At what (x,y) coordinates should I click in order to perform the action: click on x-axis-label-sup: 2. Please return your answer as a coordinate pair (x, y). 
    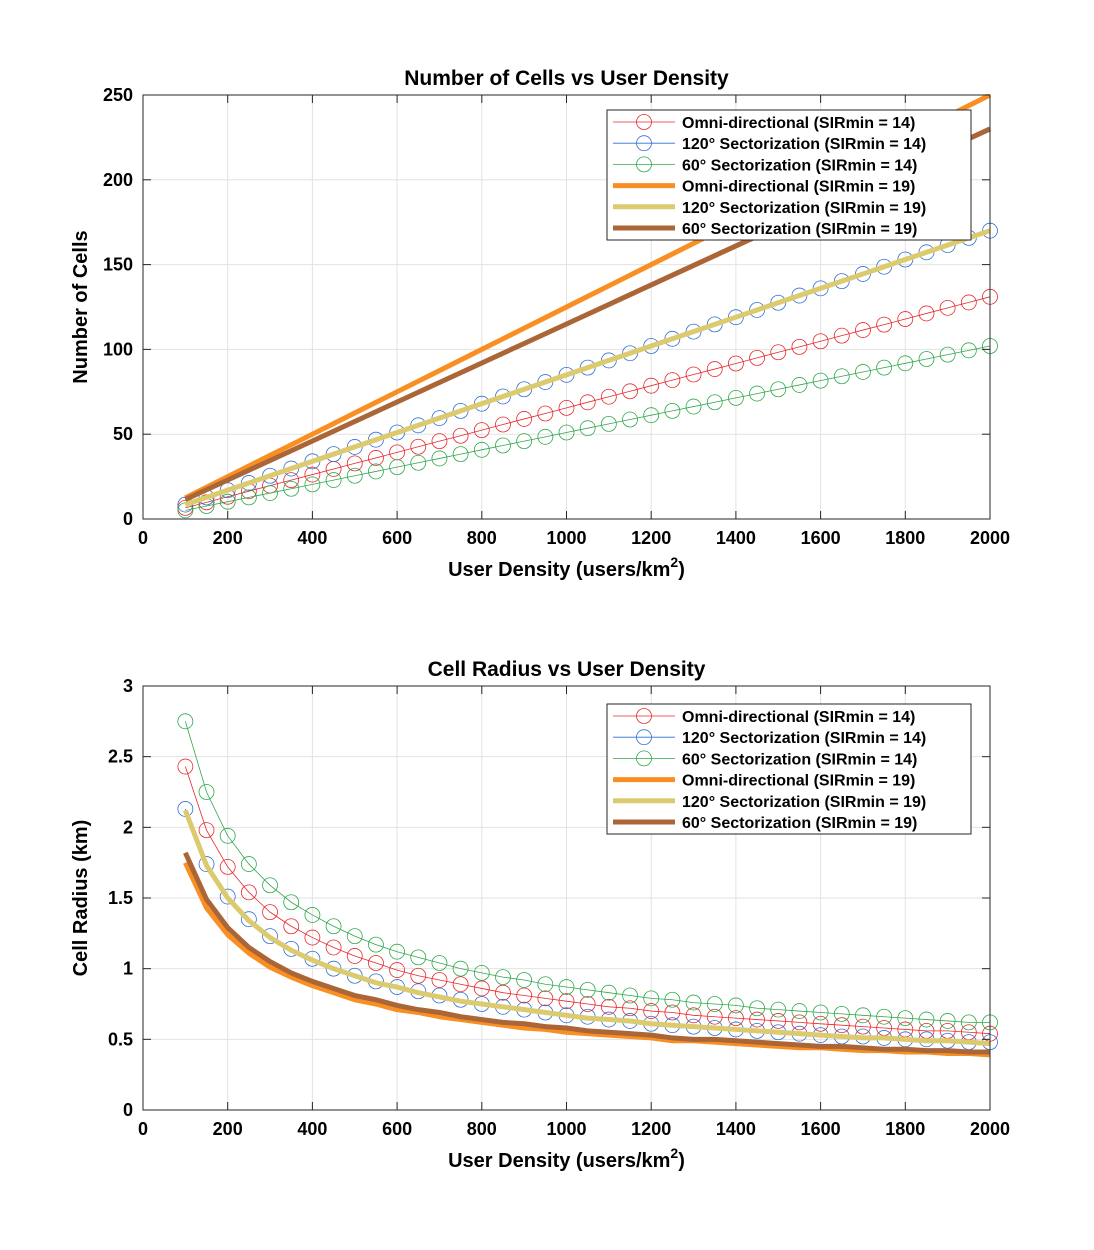
    Looking at the image, I should click on (674, 562).